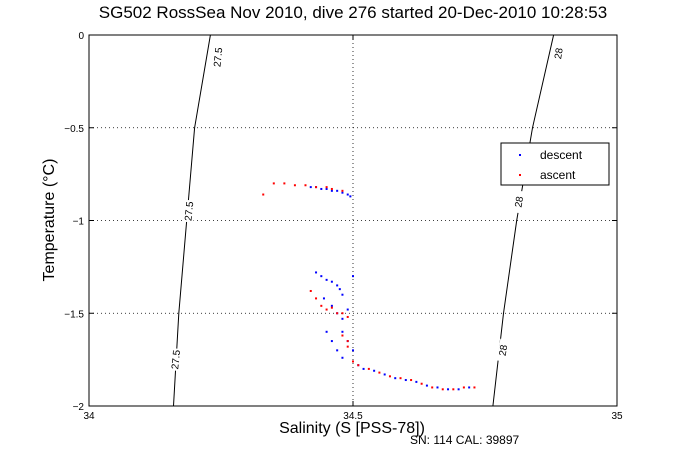 This screenshot has width=681, height=454. Describe the element at coordinates (74, 129) in the screenshot. I see `y-tick-label: −0.5` at that location.